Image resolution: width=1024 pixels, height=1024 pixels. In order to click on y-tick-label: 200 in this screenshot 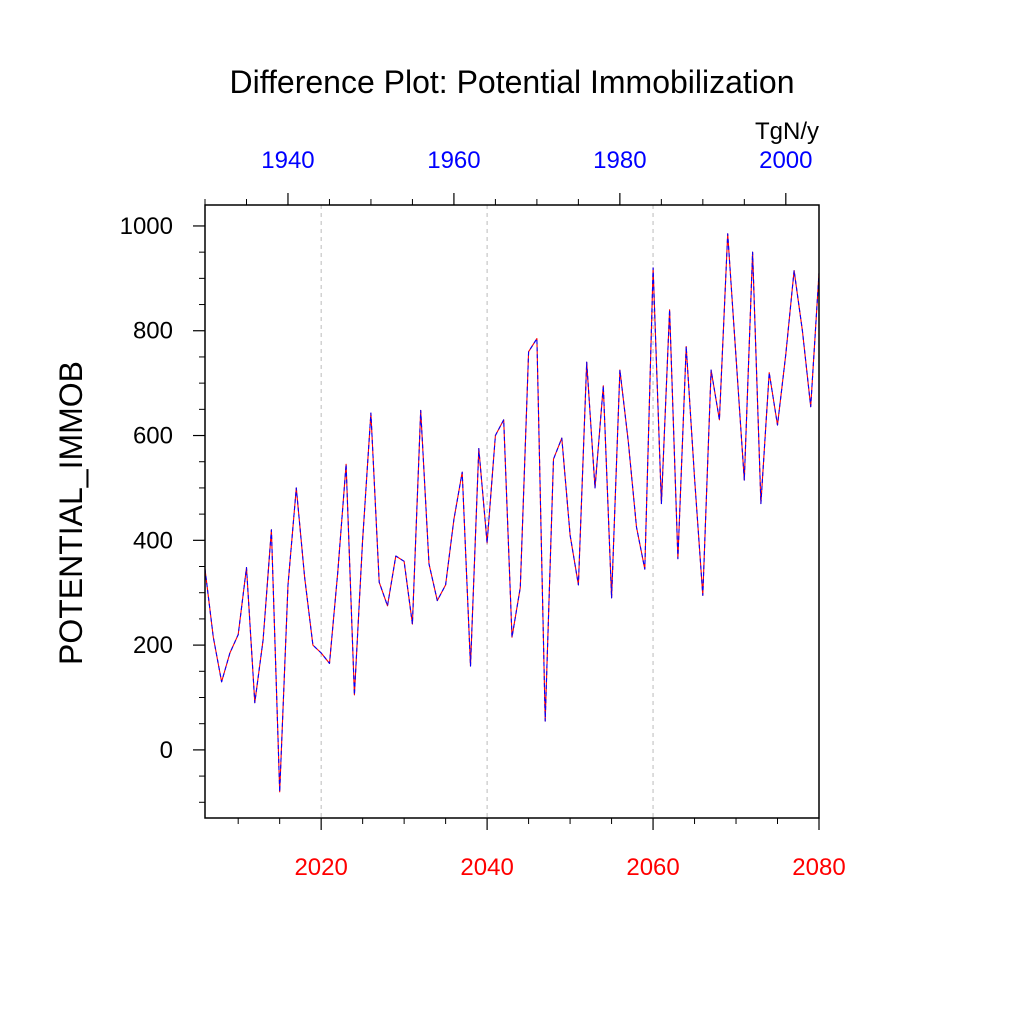, I will do `click(153, 645)`.